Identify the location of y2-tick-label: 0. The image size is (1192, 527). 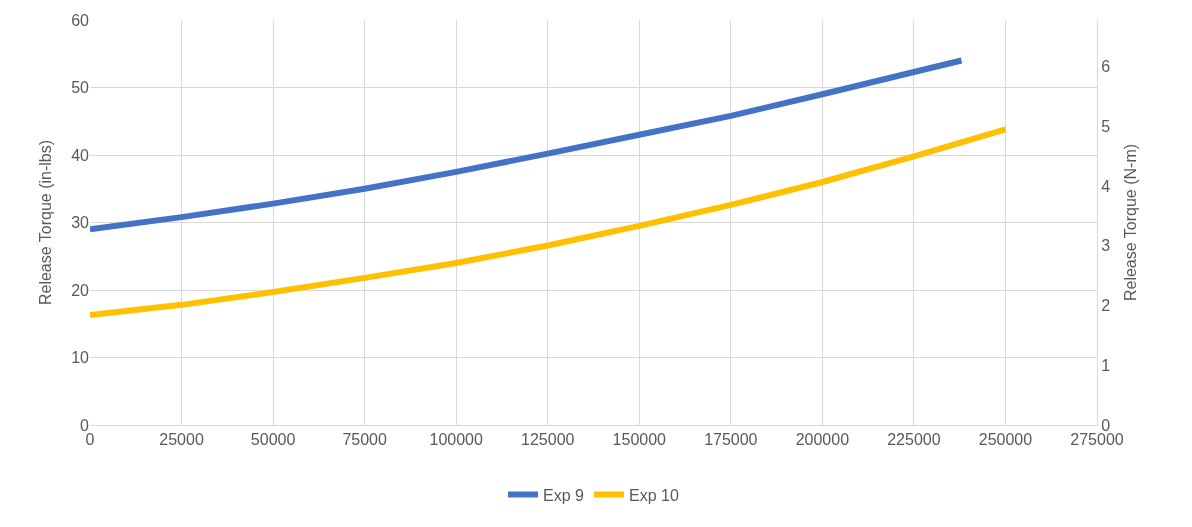
(1106, 425).